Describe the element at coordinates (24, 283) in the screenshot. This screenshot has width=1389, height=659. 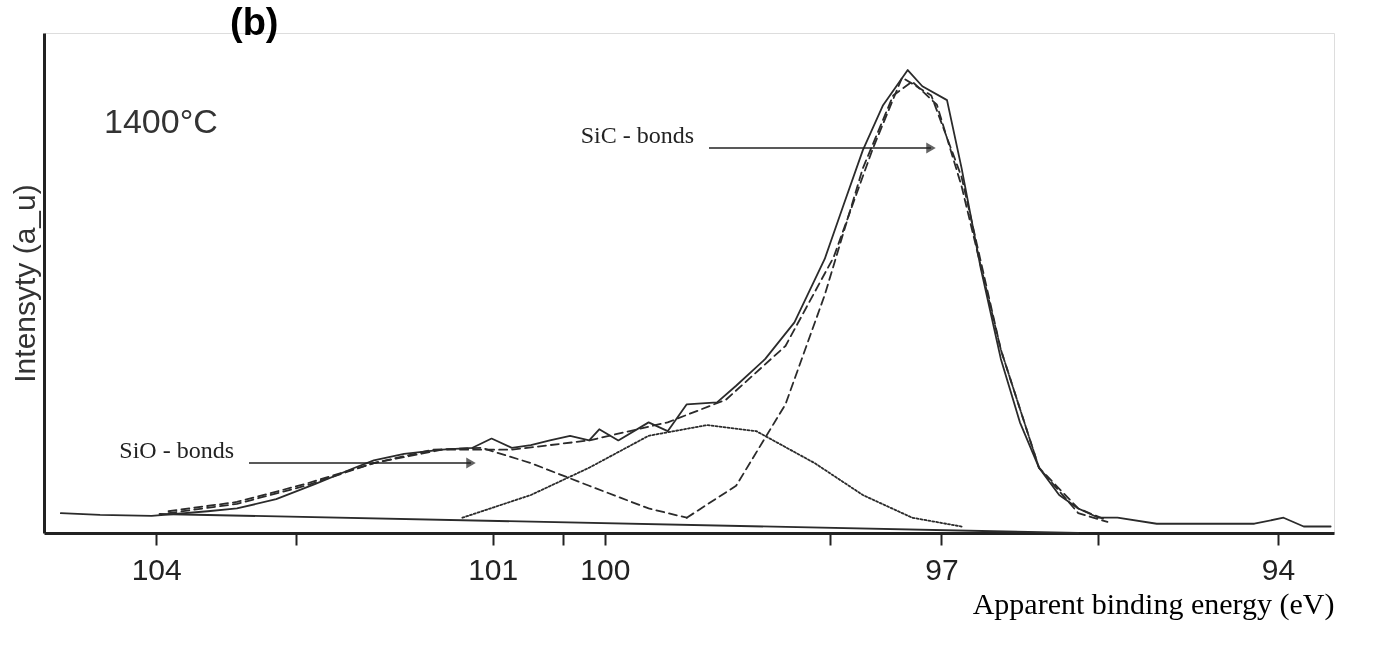
I see `y-axis-title: Intensyty (a_u)` at that location.